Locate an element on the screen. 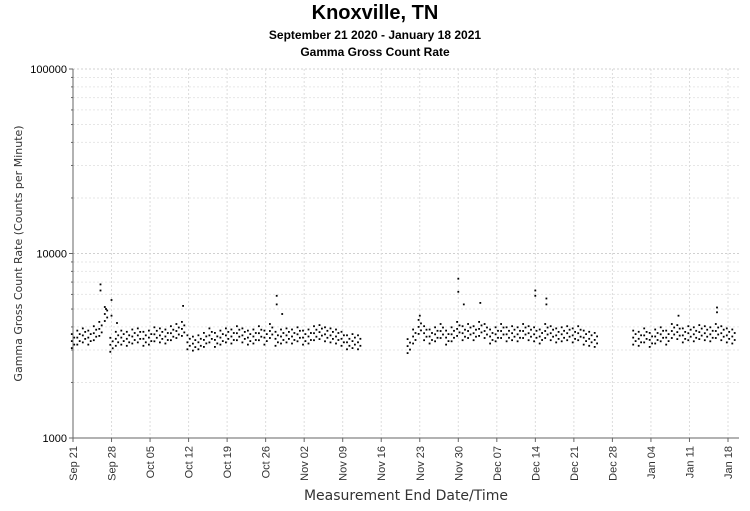 The height and width of the screenshot is (511, 750). chart-subtitle-measure: Gamma Gross Count Rate is located at coordinates (375, 52).